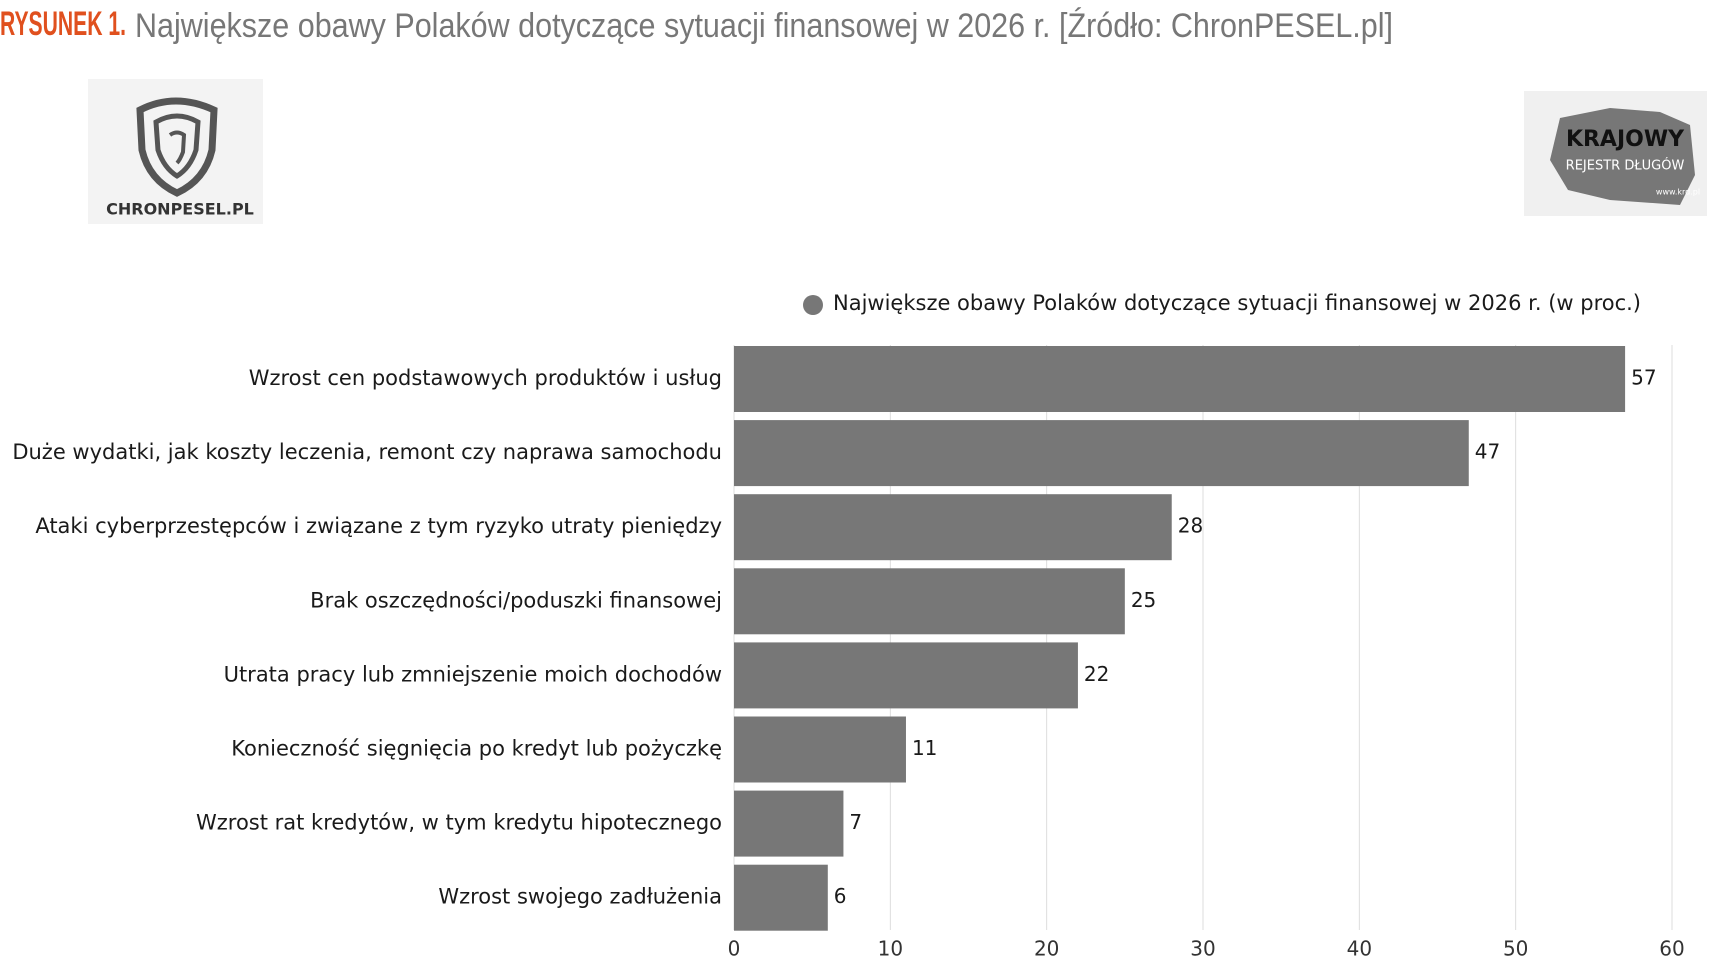 The width and height of the screenshot is (1712, 960). What do you see at coordinates (1678, 192) in the screenshot?
I see `logo-text: www.krd.pl` at bounding box center [1678, 192].